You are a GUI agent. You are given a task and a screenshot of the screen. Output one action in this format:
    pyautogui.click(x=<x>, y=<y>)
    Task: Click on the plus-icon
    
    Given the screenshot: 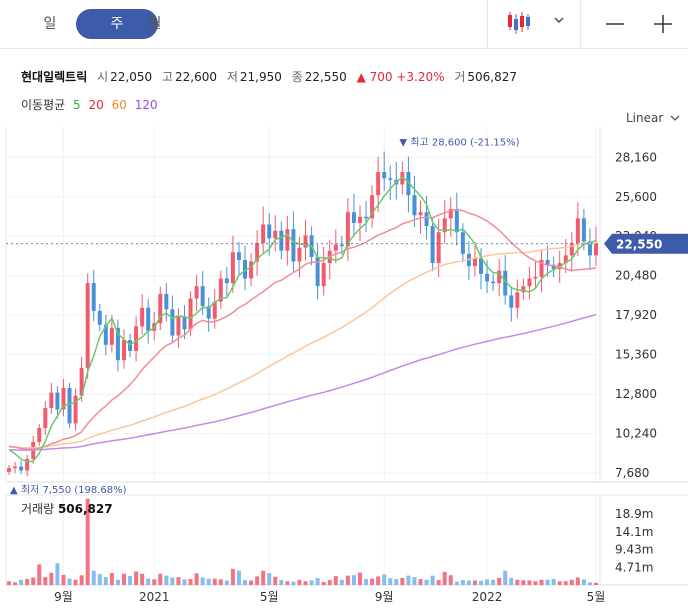 What is the action you would take?
    pyautogui.click(x=663, y=24)
    